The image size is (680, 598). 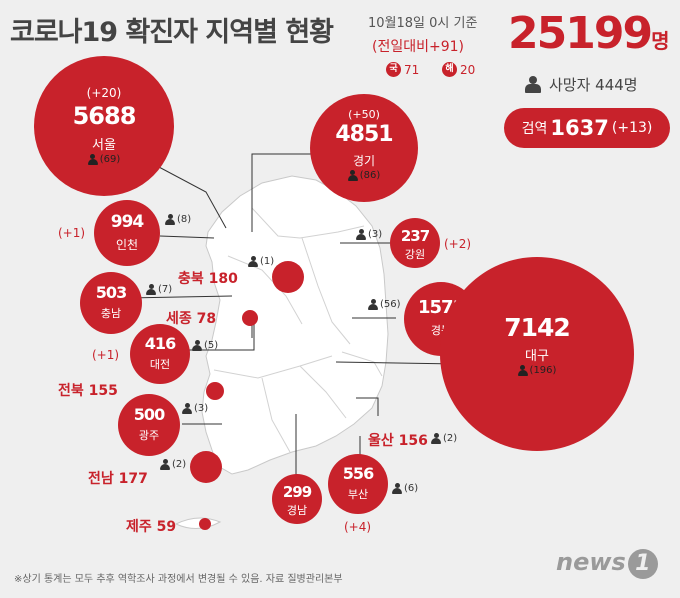 I want to click on total-cases: 25199명, so click(x=588, y=37).